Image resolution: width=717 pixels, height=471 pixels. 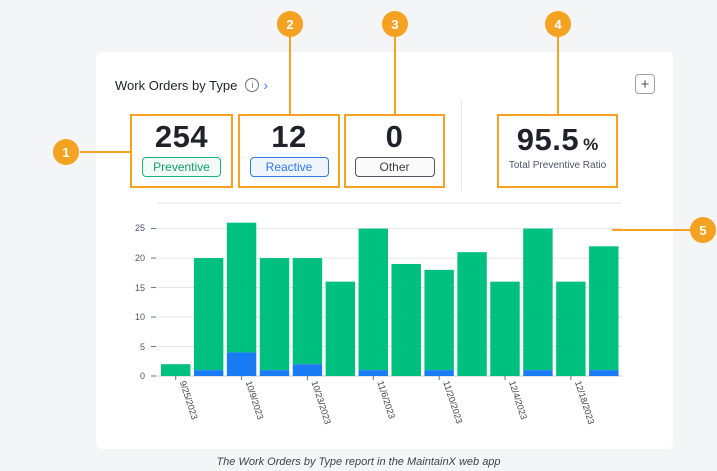 I want to click on x-tick-label: 10/9/2023, so click(x=255, y=400).